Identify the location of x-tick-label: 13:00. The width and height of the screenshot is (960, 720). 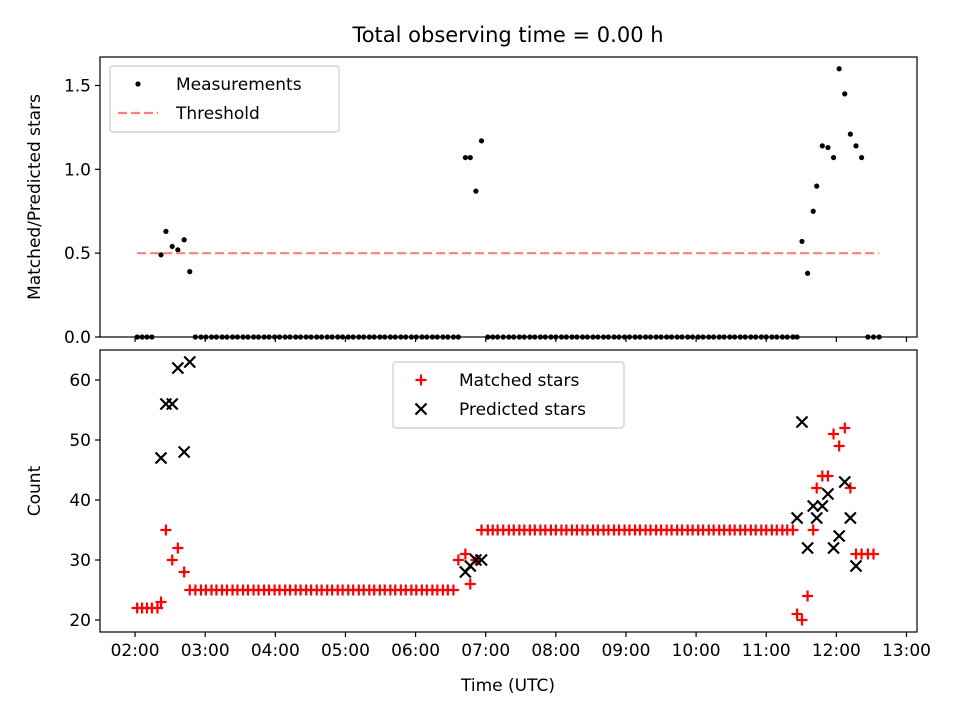
(906, 651).